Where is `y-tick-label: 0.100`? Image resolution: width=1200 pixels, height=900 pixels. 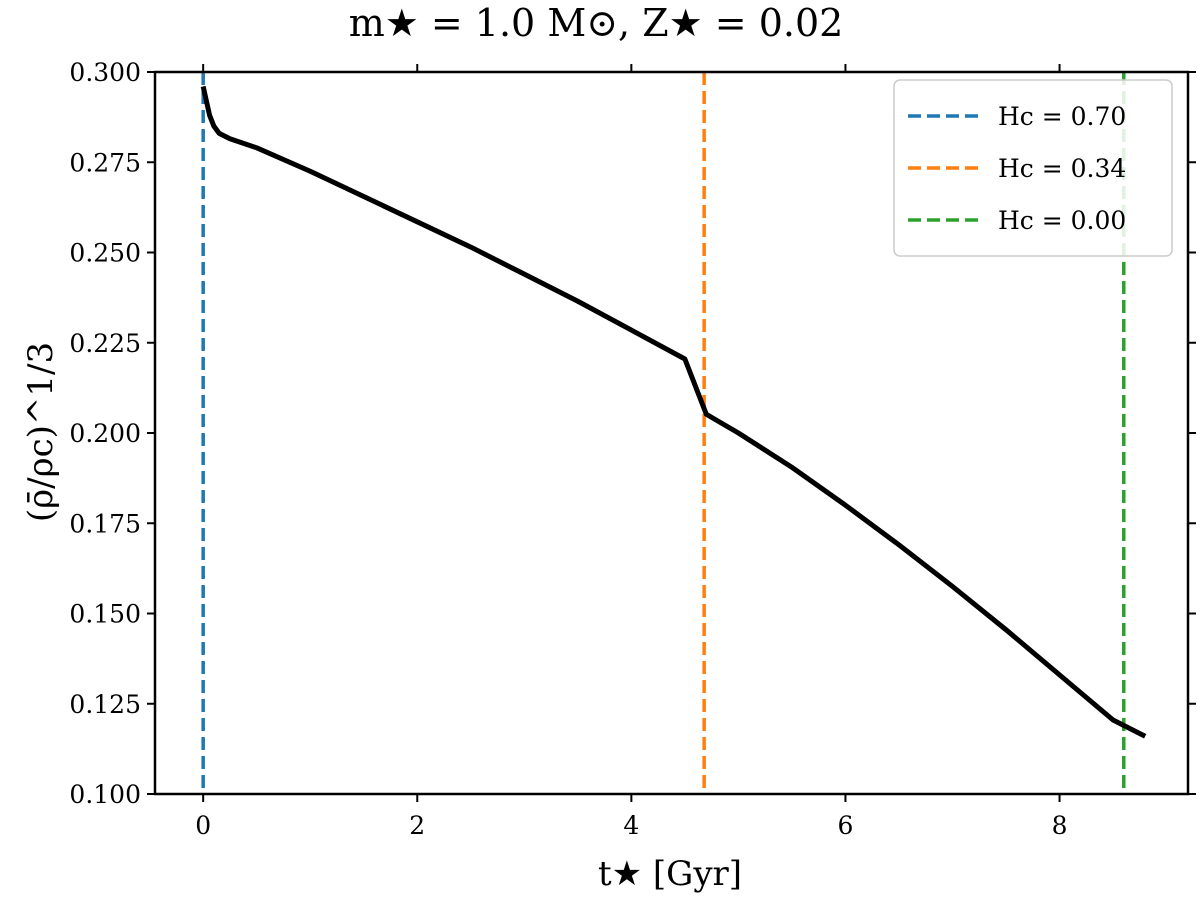
y-tick-label: 0.100 is located at coordinates (105, 794).